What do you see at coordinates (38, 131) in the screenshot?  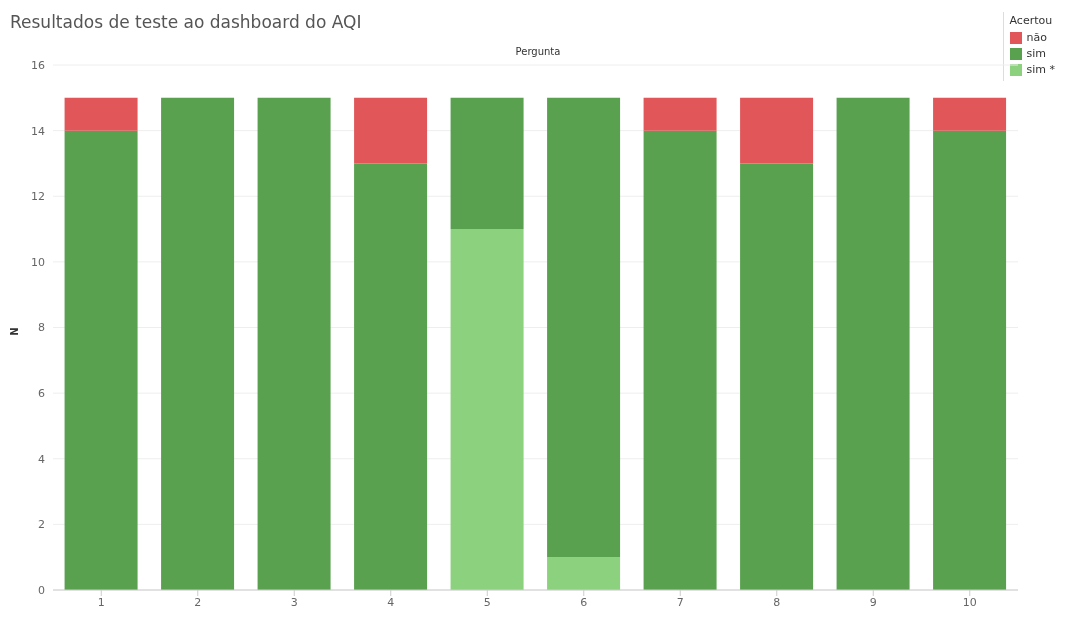 I see `y-tick-label: 14` at bounding box center [38, 131].